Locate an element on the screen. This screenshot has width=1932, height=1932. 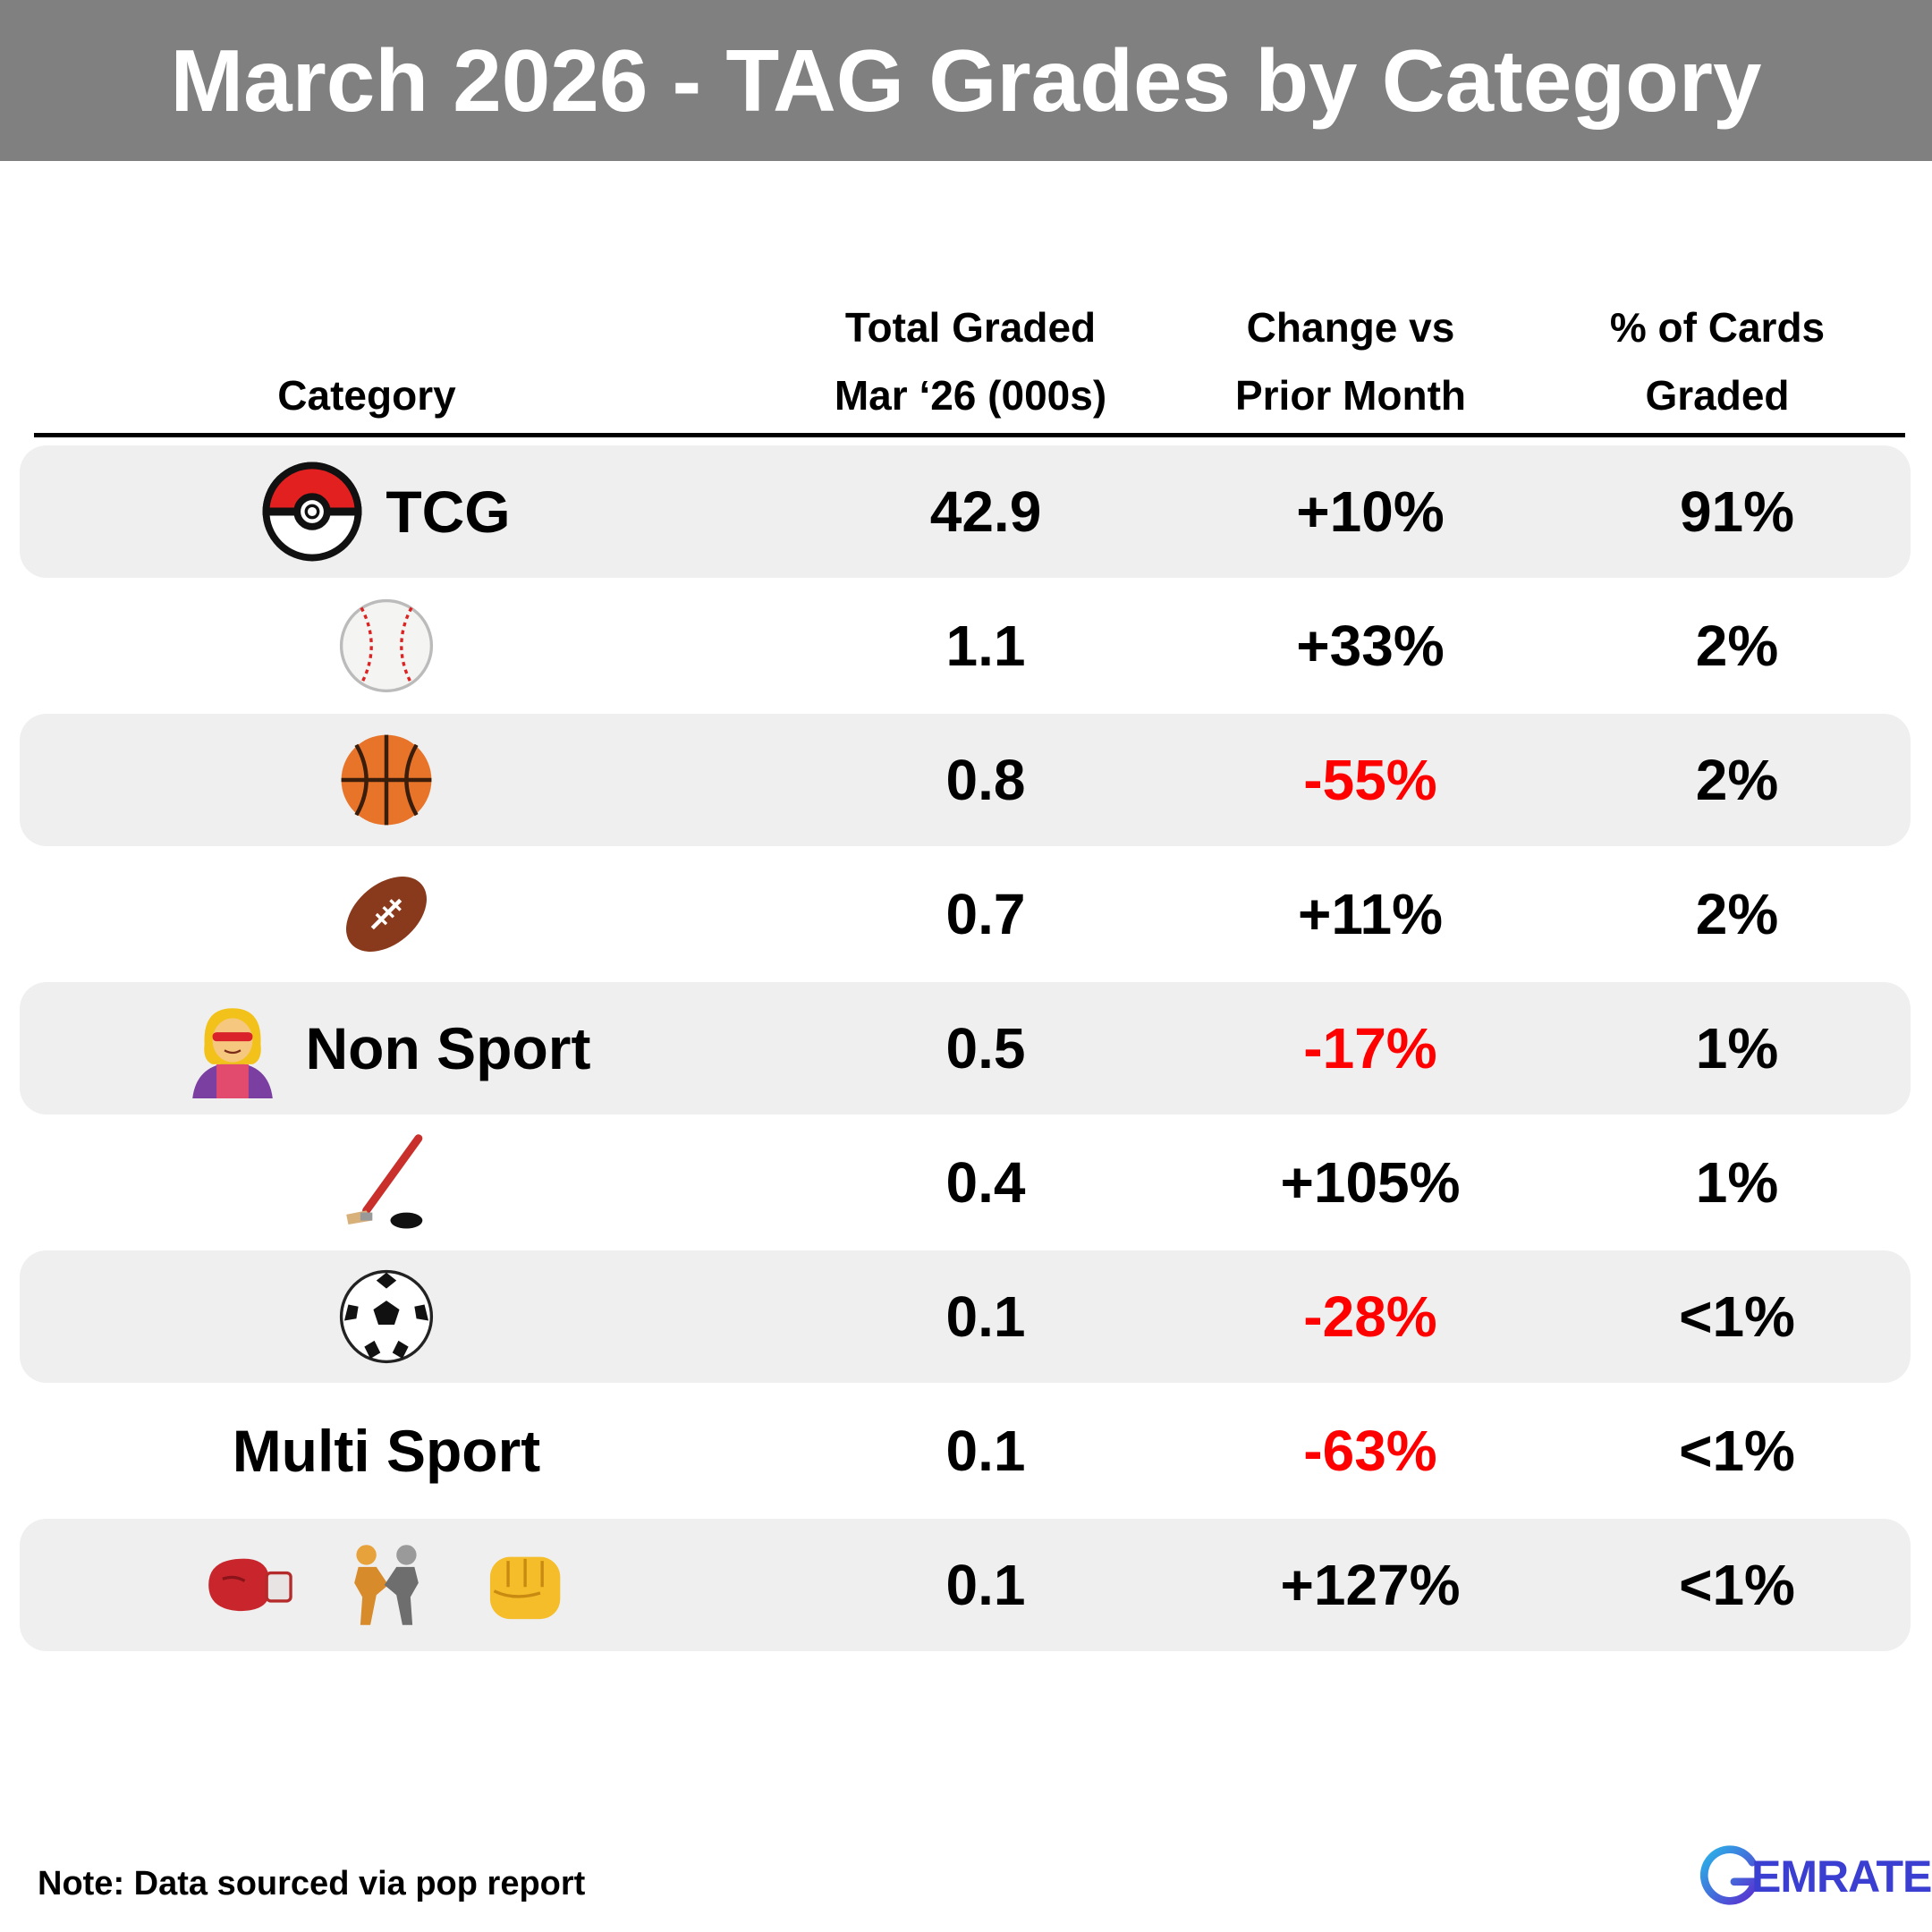
category-label: Multi Sport is located at coordinates (386, 1451).